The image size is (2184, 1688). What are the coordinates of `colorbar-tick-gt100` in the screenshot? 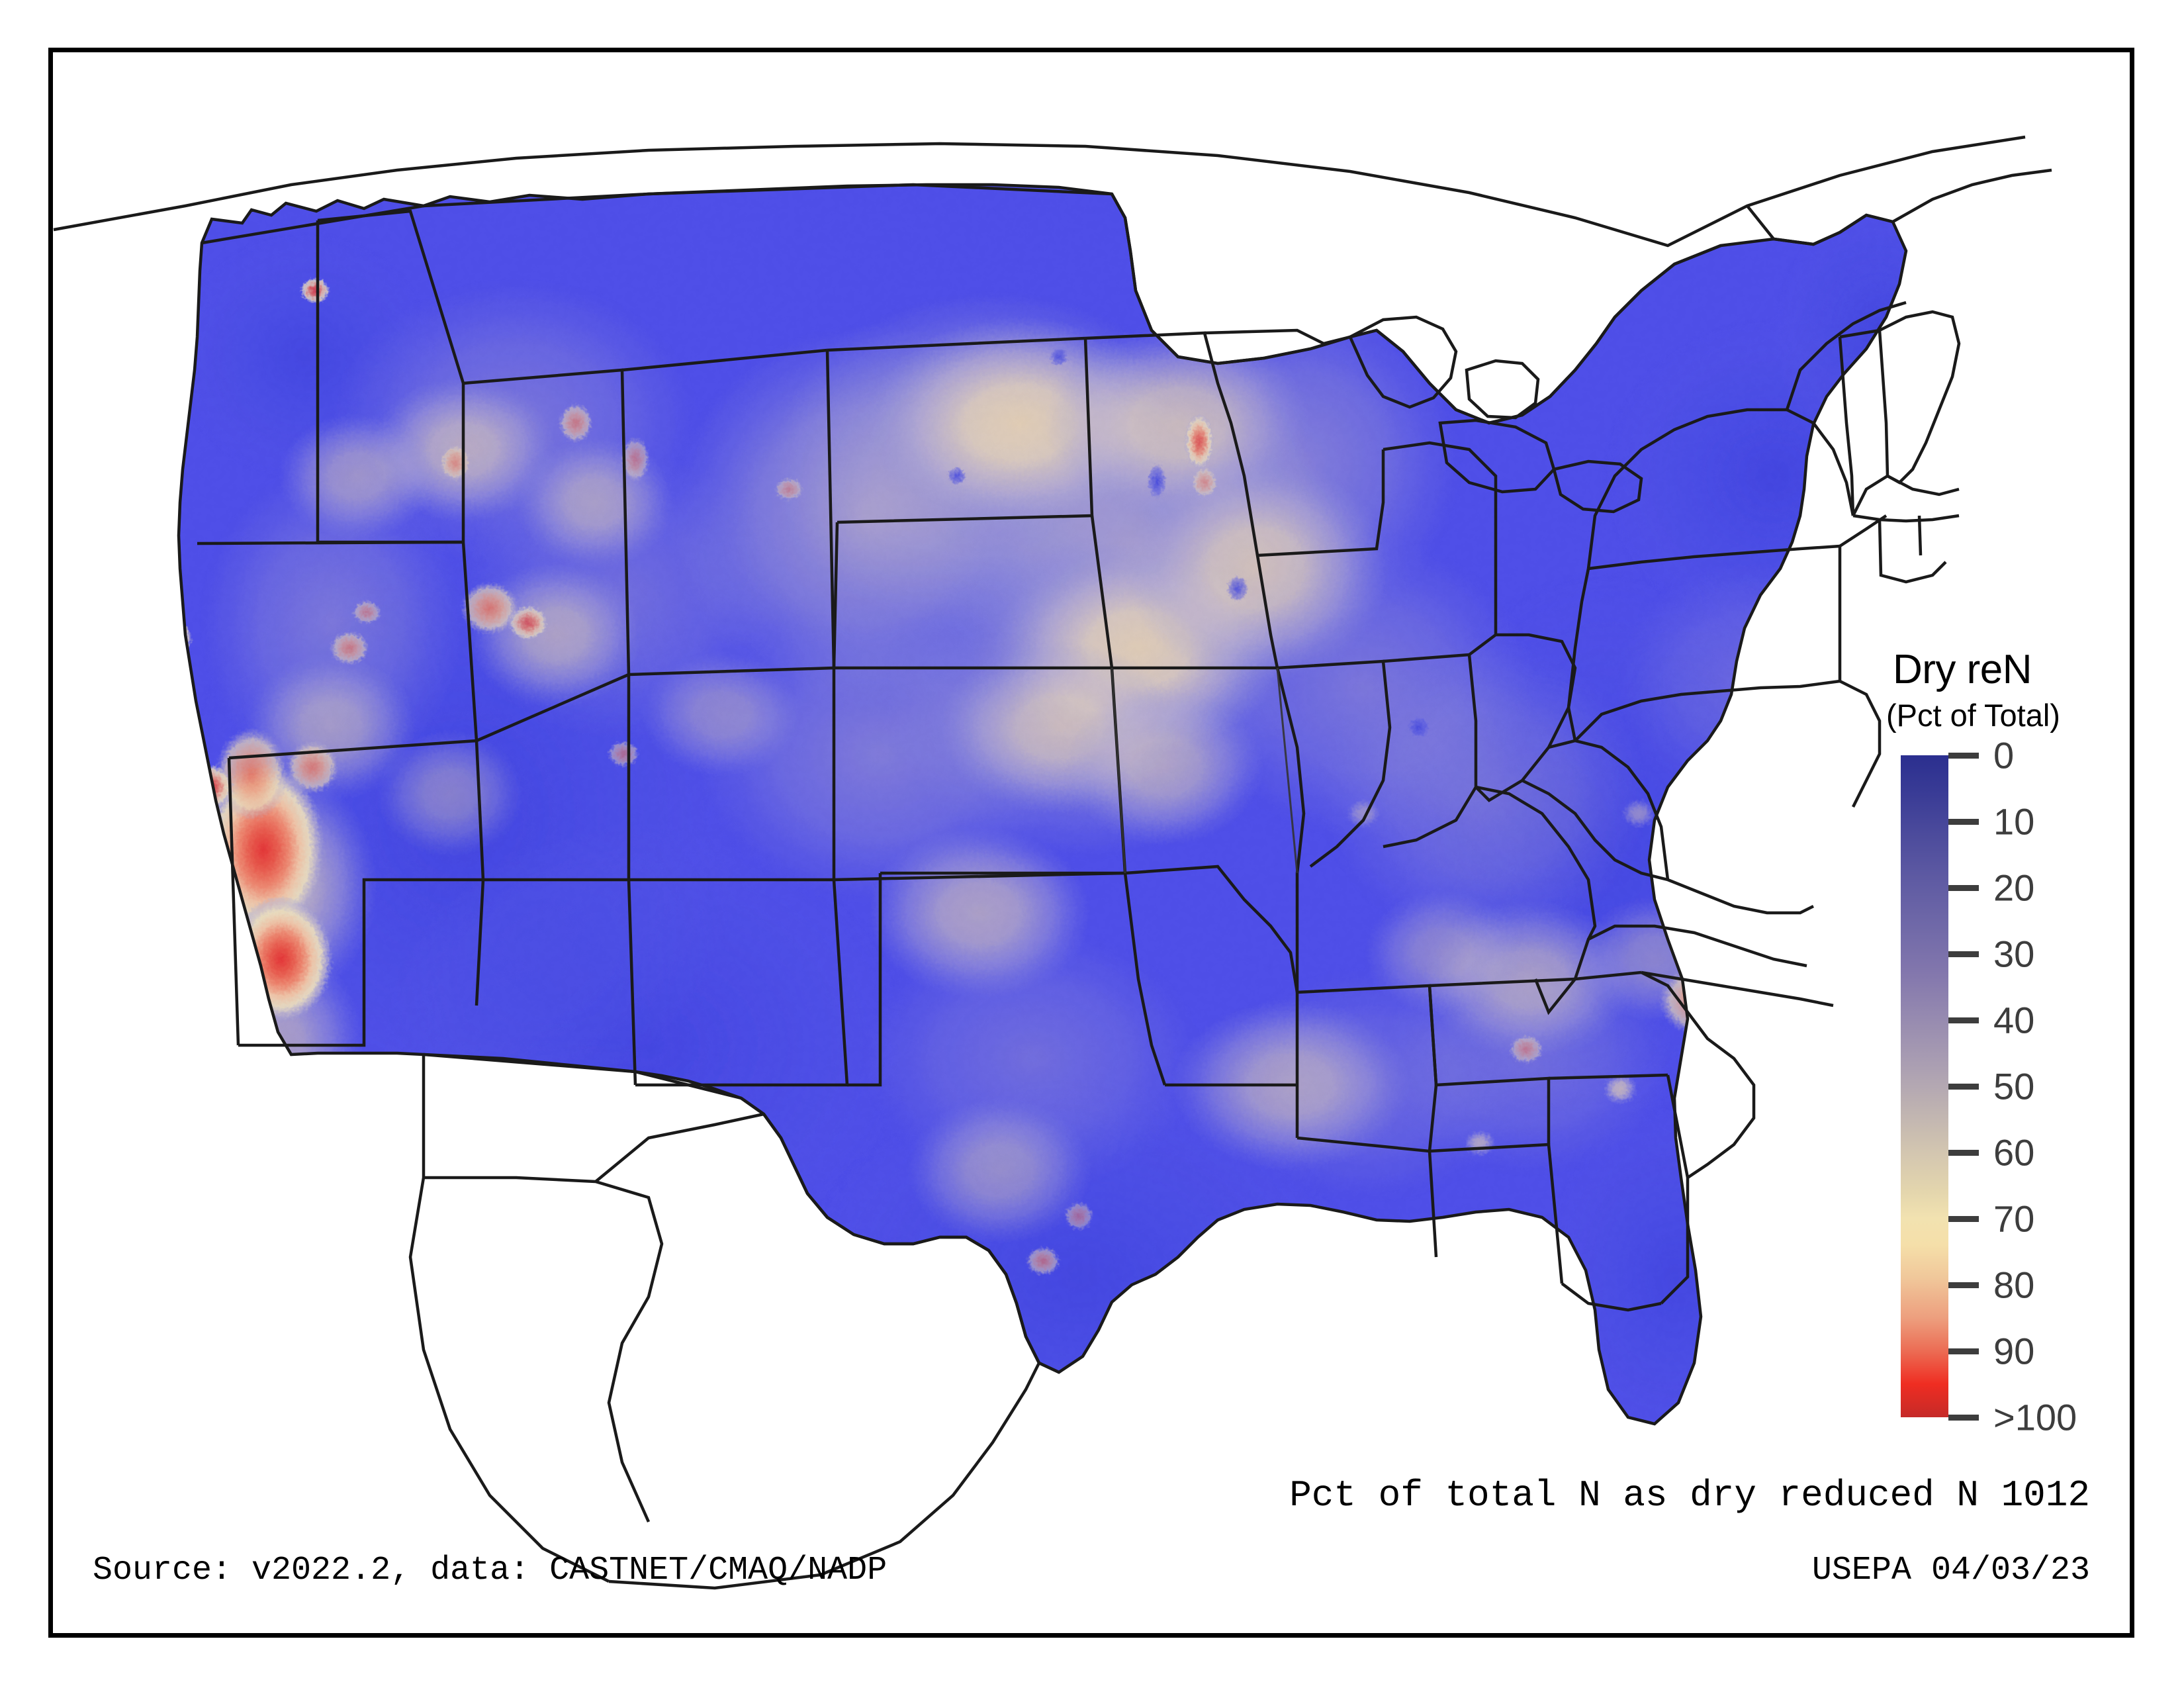 It's located at (1963, 1418).